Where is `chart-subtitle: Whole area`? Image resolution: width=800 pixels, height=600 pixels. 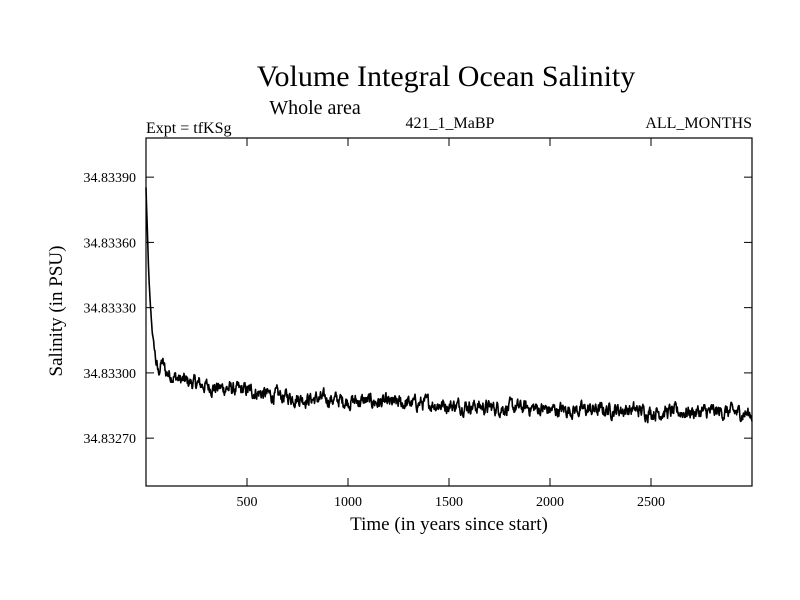 chart-subtitle: Whole area is located at coordinates (315, 108).